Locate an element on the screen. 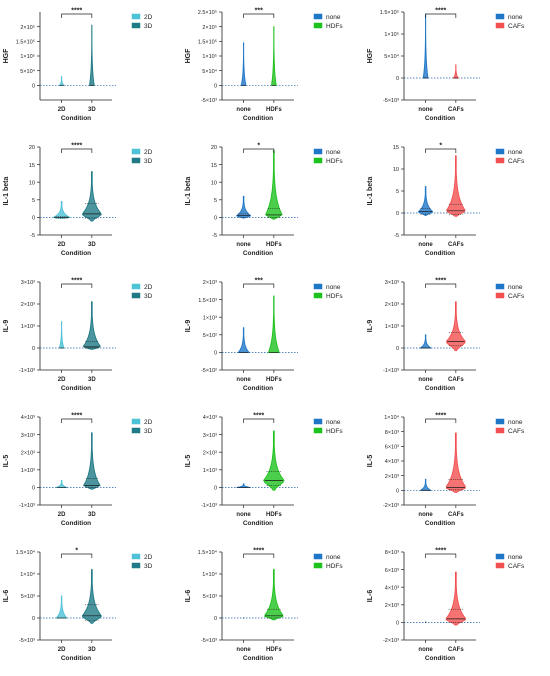 The height and width of the screenshot is (676, 550). y-axis-label: IL-5 is located at coordinates (6, 461).